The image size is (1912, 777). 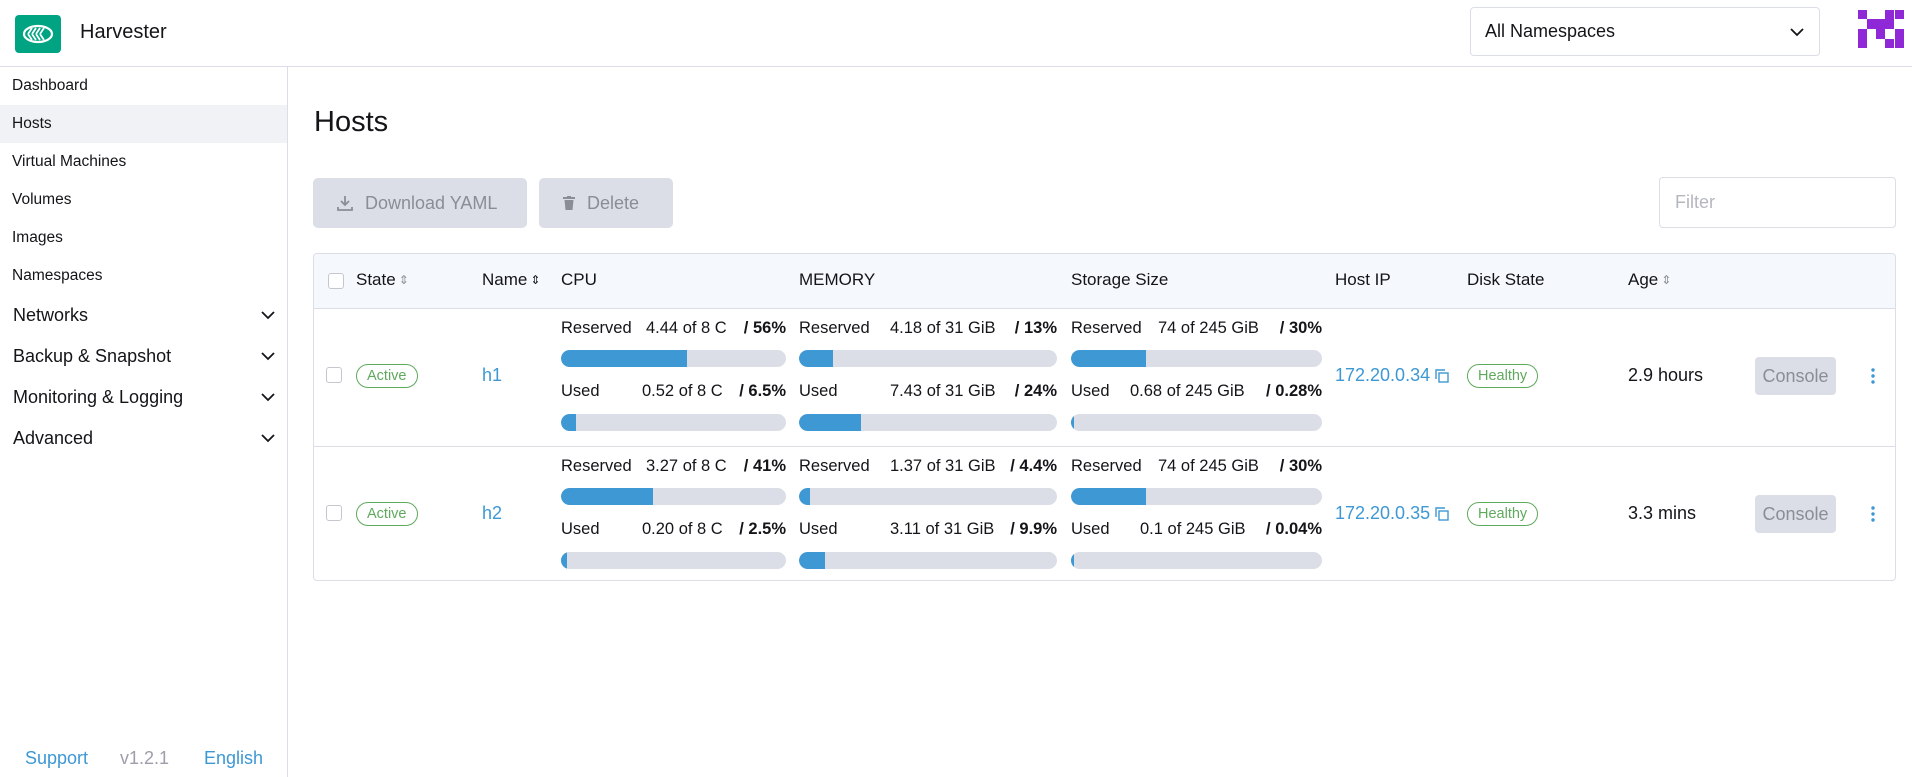 I want to click on sidebar-item-images: Images, so click(x=143, y=238).